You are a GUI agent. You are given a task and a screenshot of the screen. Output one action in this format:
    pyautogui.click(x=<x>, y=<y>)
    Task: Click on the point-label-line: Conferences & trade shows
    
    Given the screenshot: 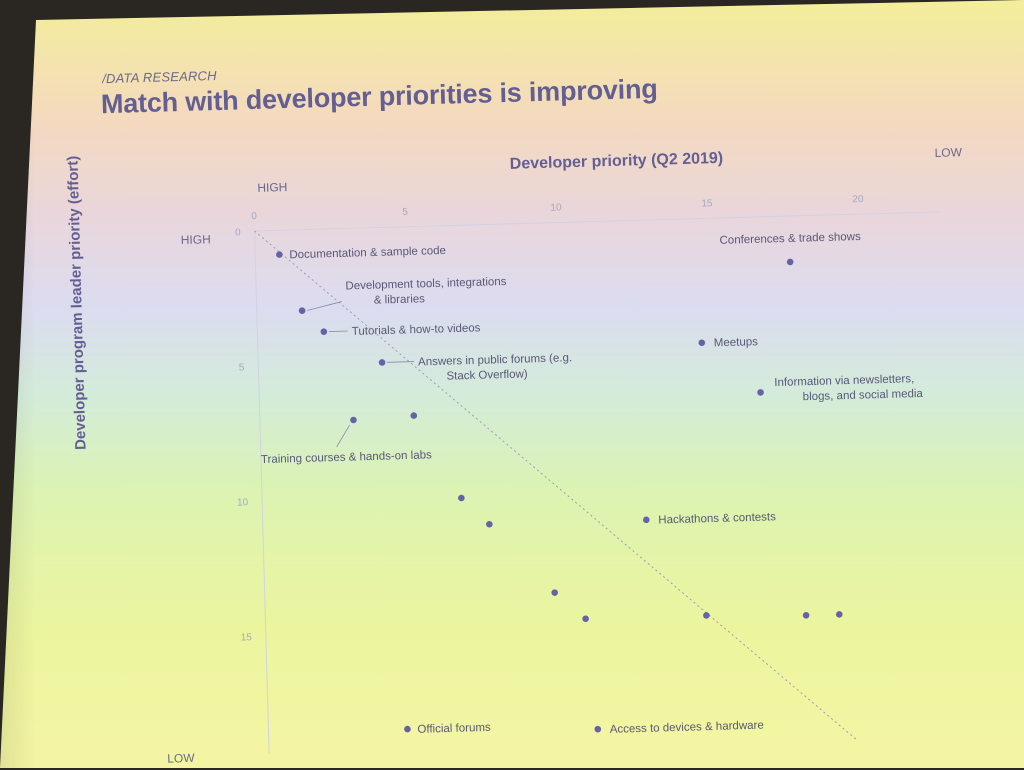 What is the action you would take?
    pyautogui.click(x=790, y=239)
    